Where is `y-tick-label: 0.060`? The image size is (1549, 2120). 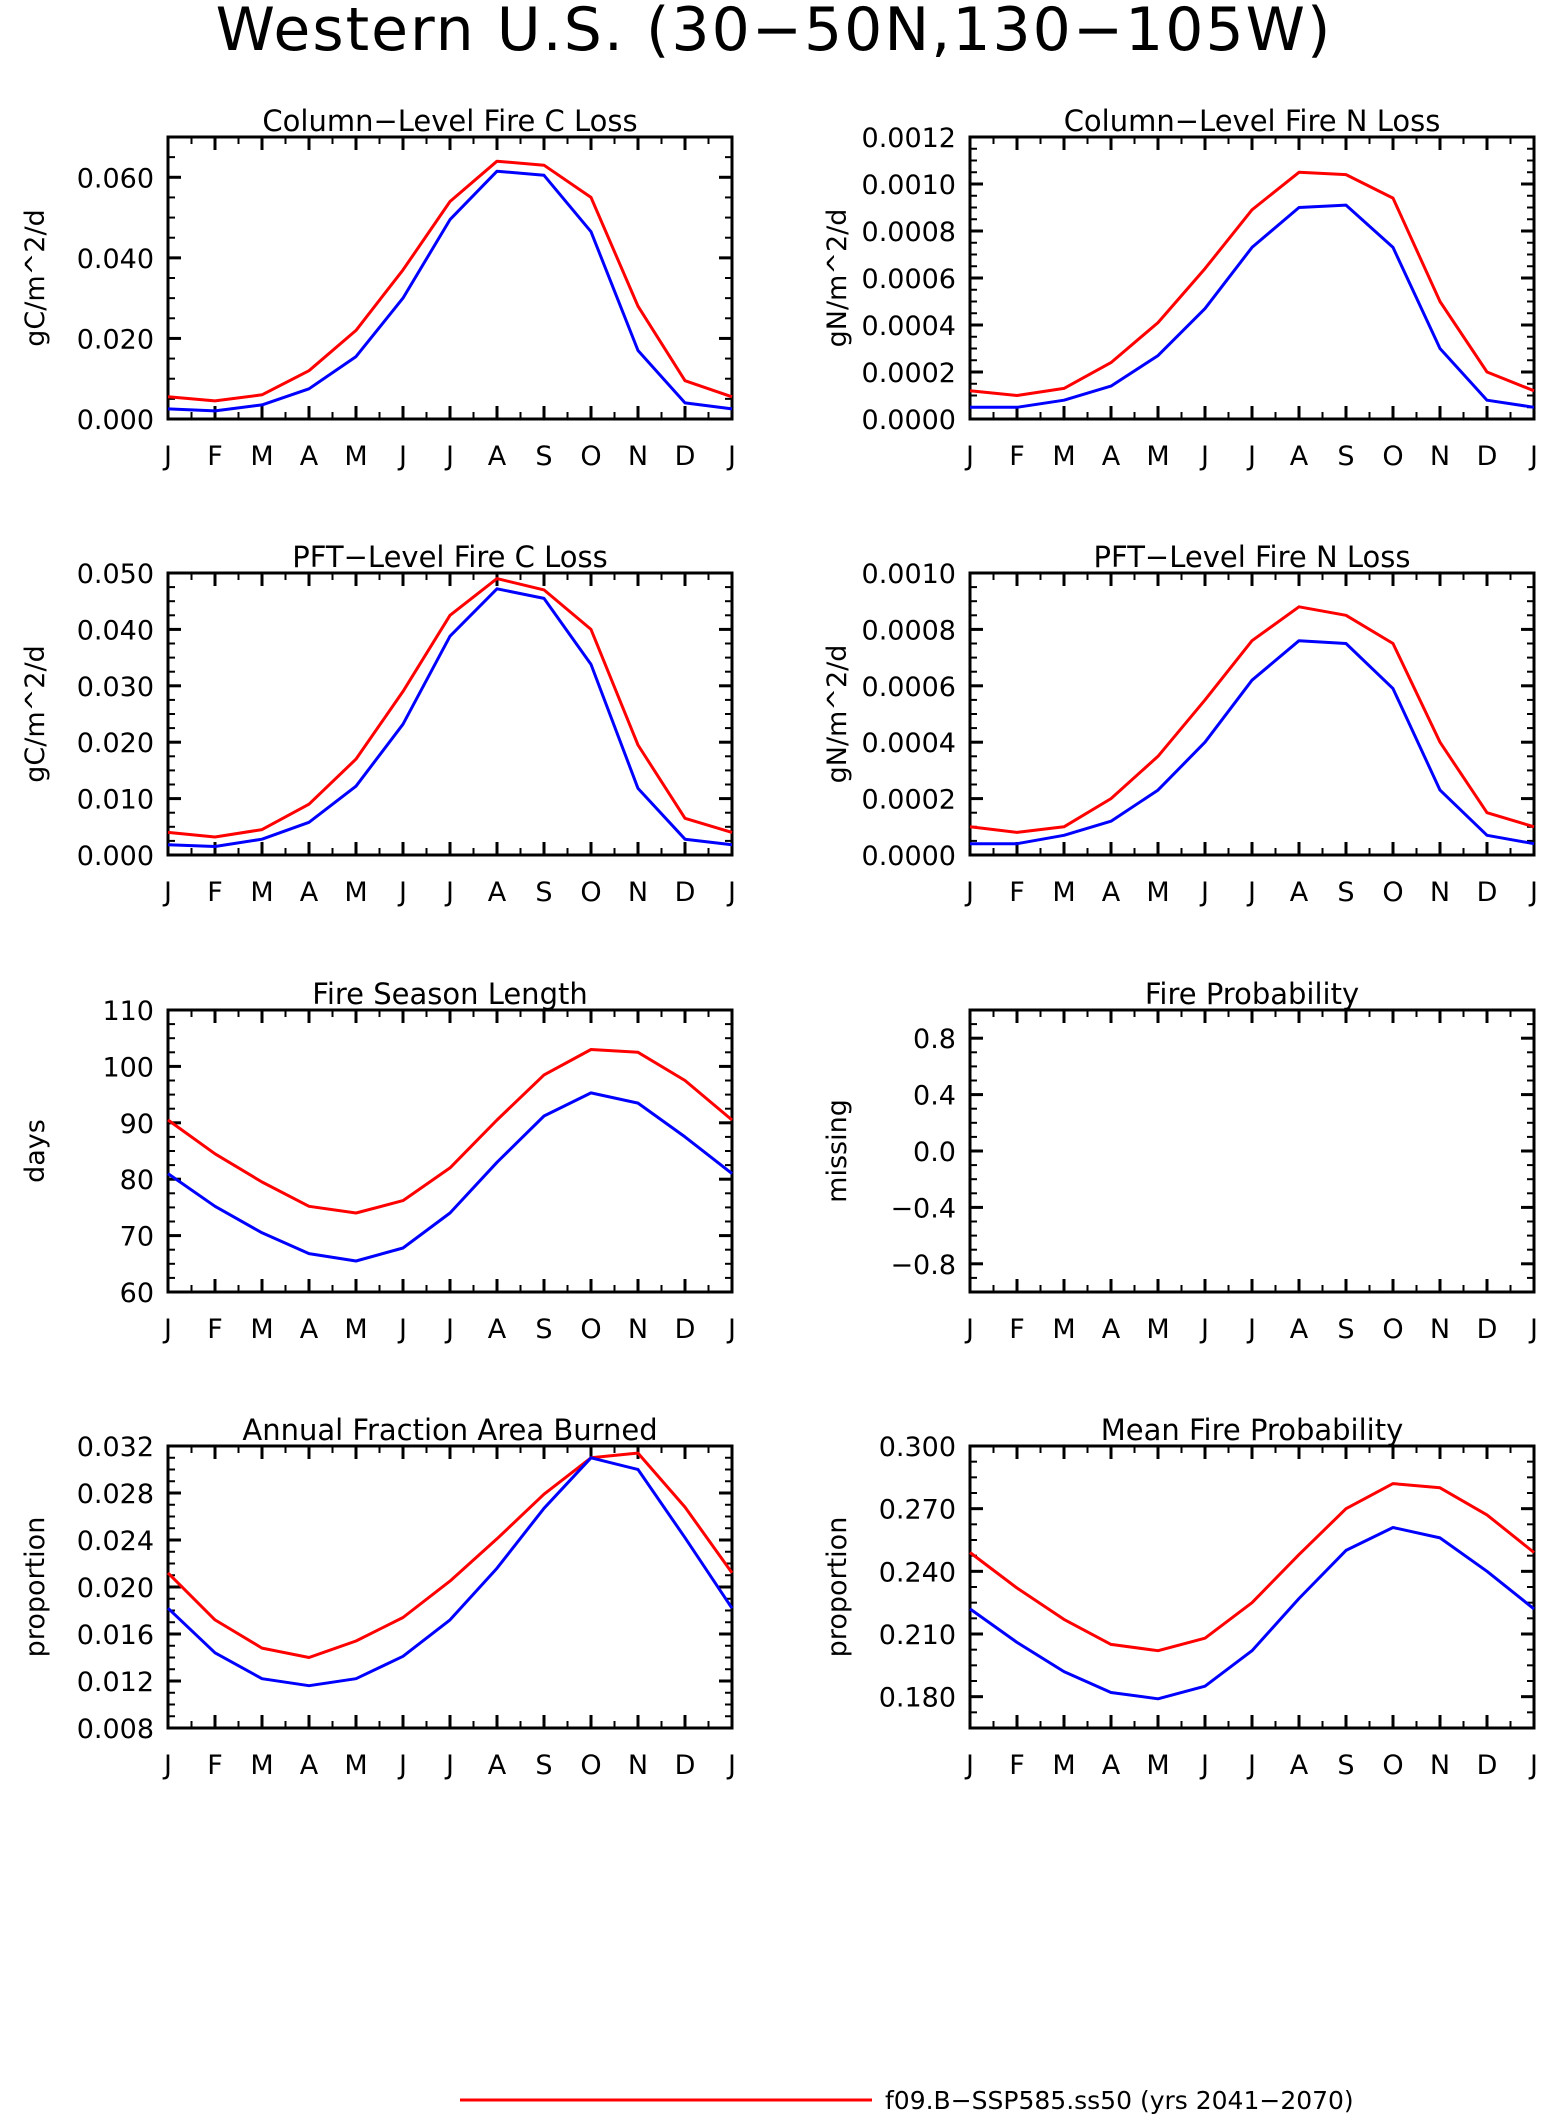 y-tick-label: 0.060 is located at coordinates (115, 178).